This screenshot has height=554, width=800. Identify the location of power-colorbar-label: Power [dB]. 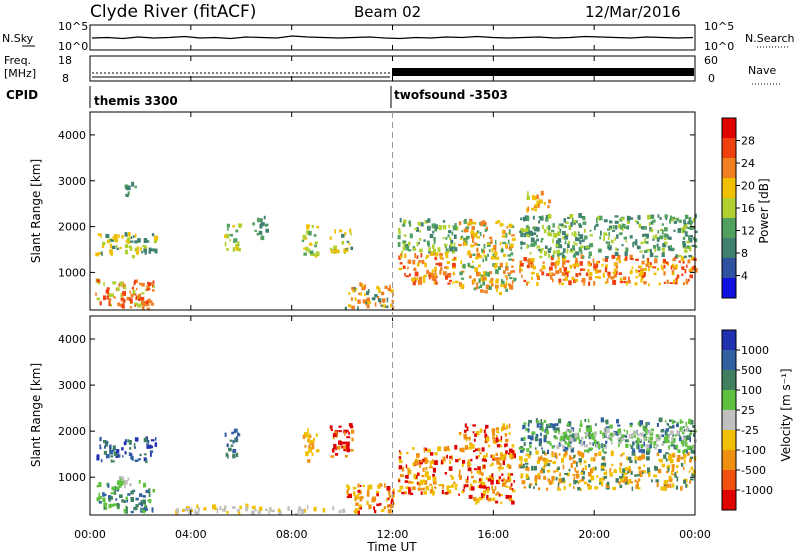
(764, 210).